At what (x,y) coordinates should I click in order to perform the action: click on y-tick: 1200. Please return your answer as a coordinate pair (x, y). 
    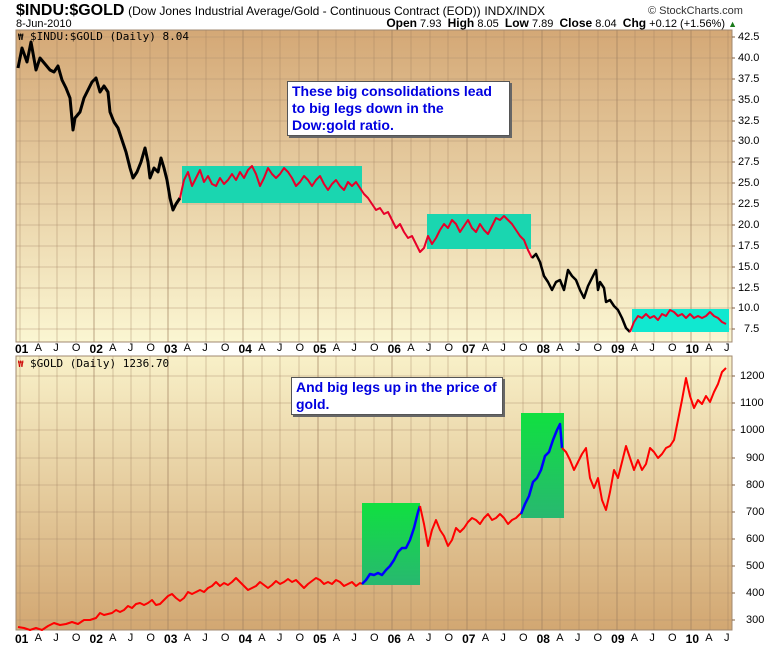
    Looking at the image, I should click on (752, 376).